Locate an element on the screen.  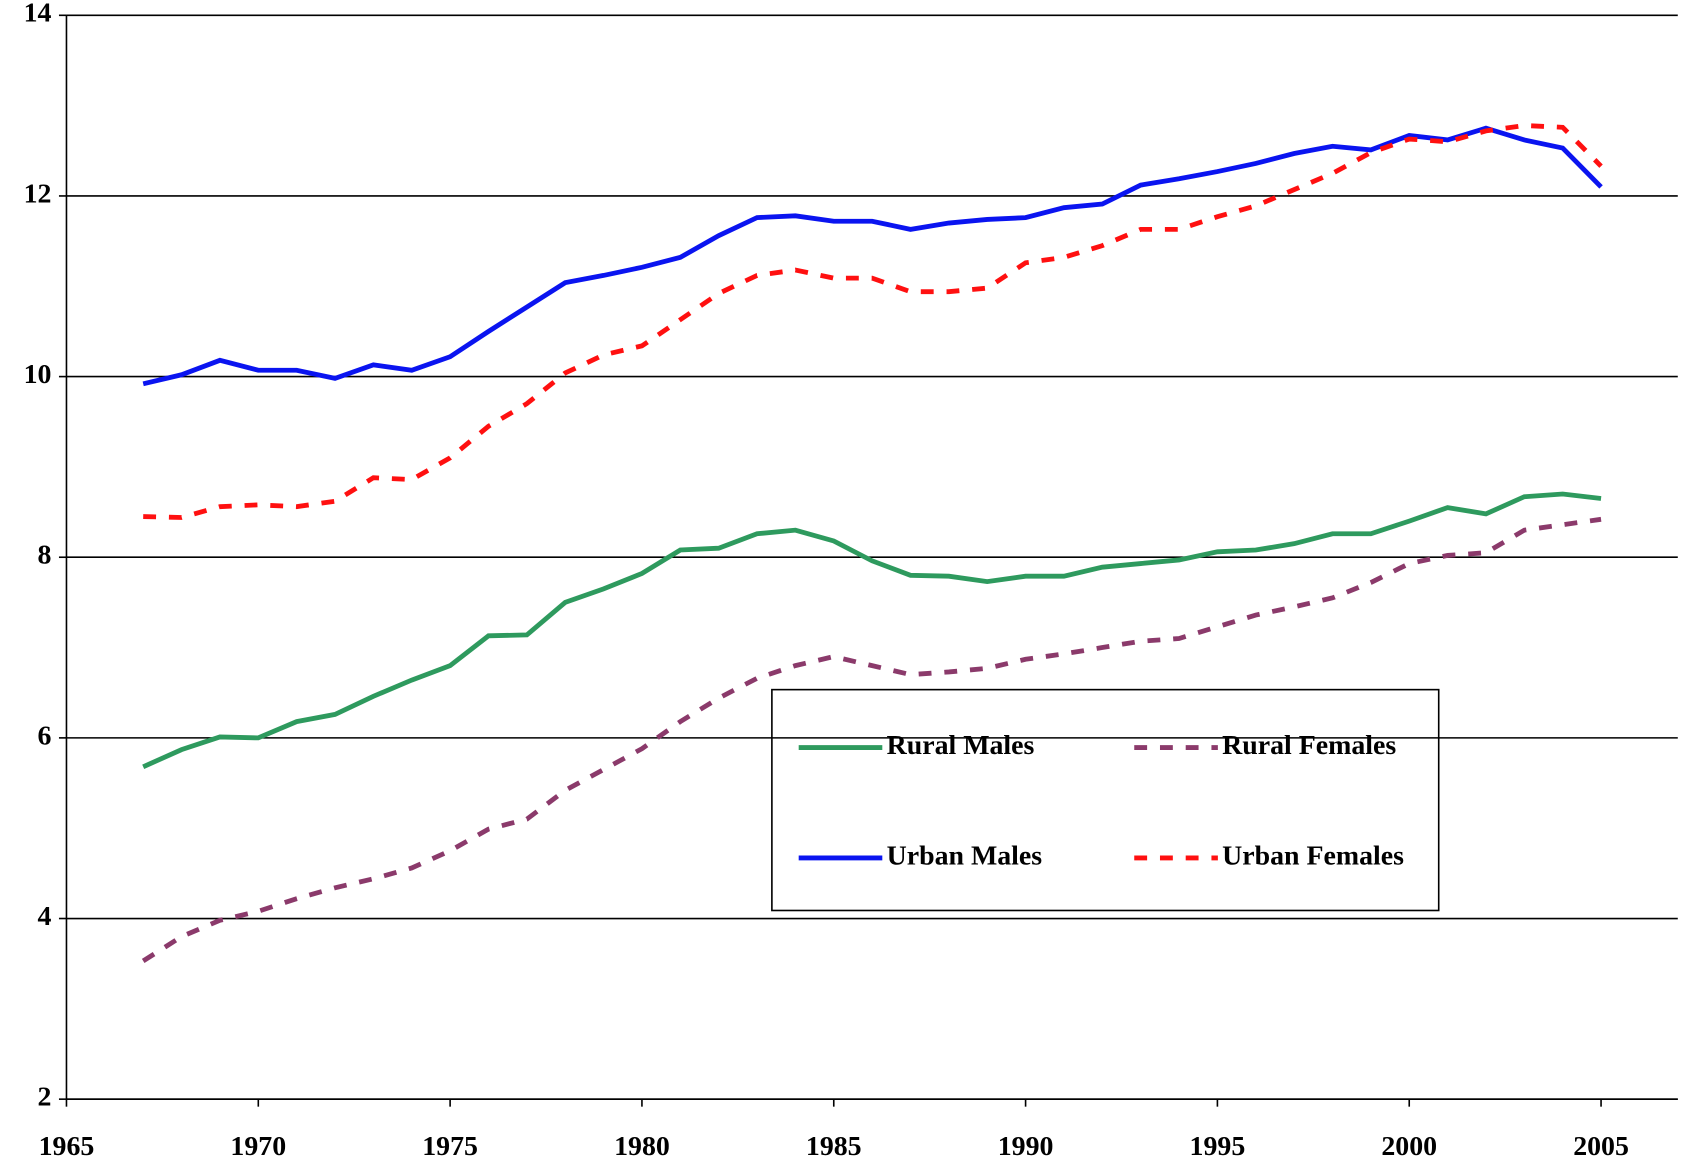
x-tick-label: 1970 is located at coordinates (258, 1146).